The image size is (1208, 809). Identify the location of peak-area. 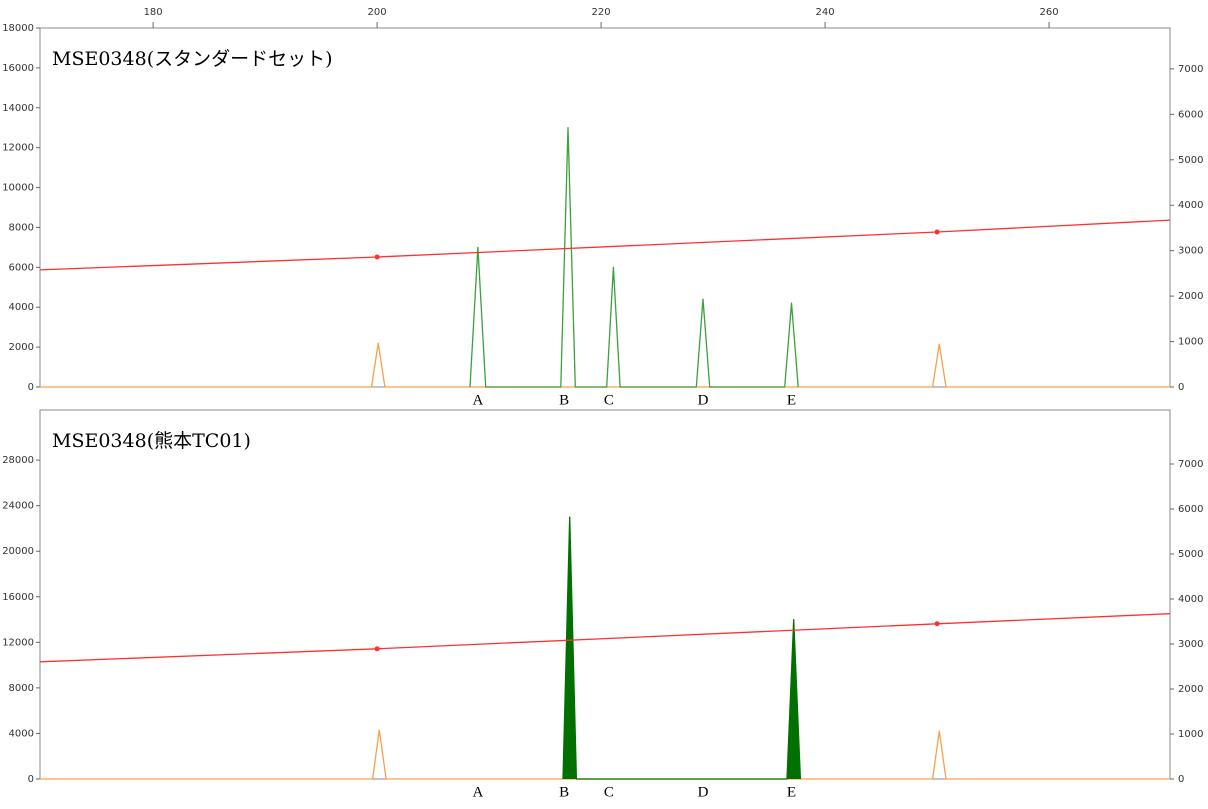
(682, 648).